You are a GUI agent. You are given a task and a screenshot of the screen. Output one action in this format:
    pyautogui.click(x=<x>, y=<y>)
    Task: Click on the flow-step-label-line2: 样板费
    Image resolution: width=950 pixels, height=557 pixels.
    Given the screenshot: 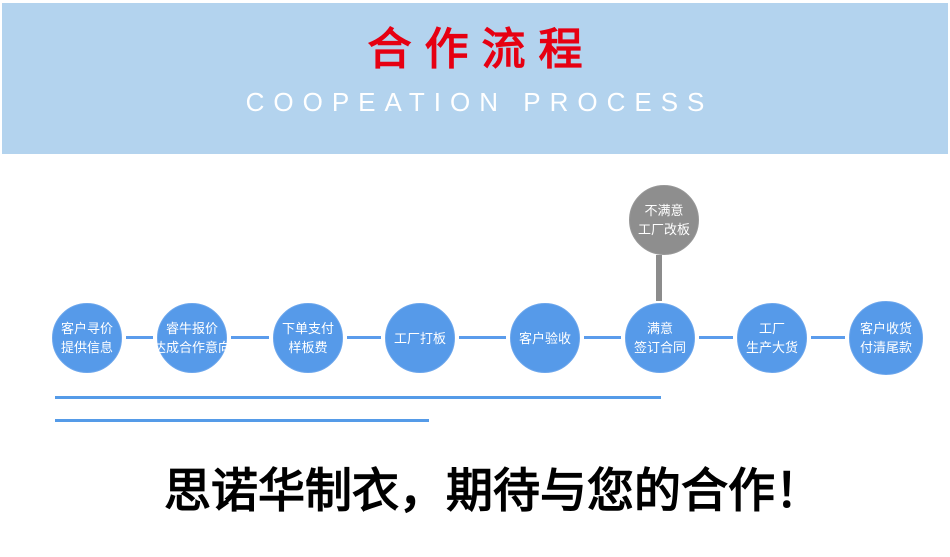 What is the action you would take?
    pyautogui.click(x=308, y=347)
    